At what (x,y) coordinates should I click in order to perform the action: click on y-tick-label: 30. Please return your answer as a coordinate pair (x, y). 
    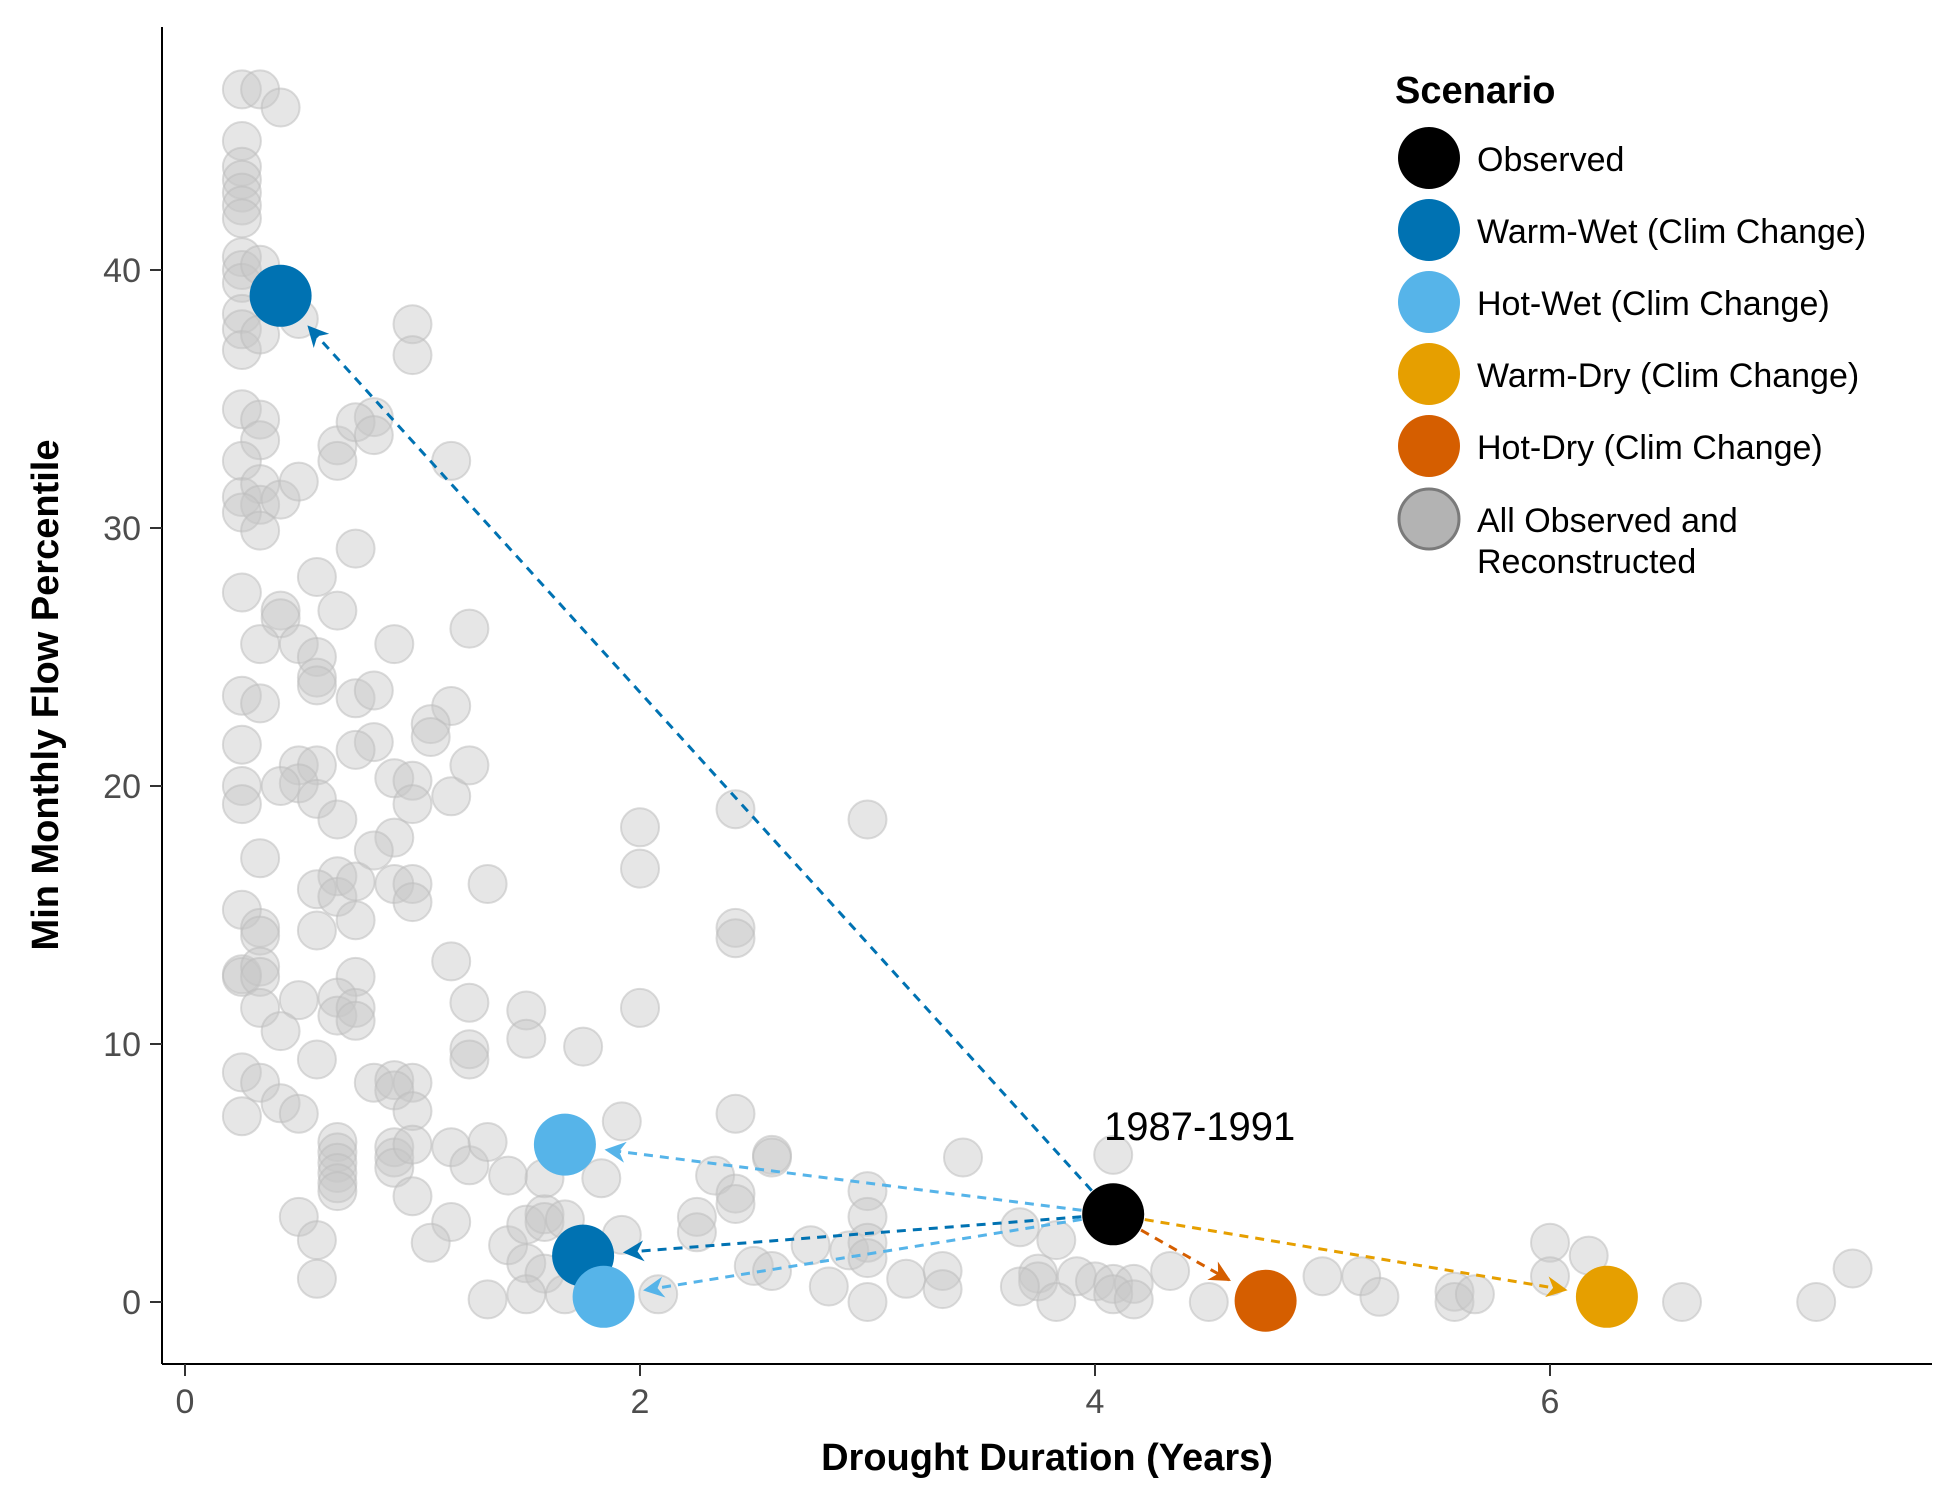
    Looking at the image, I should click on (122, 529).